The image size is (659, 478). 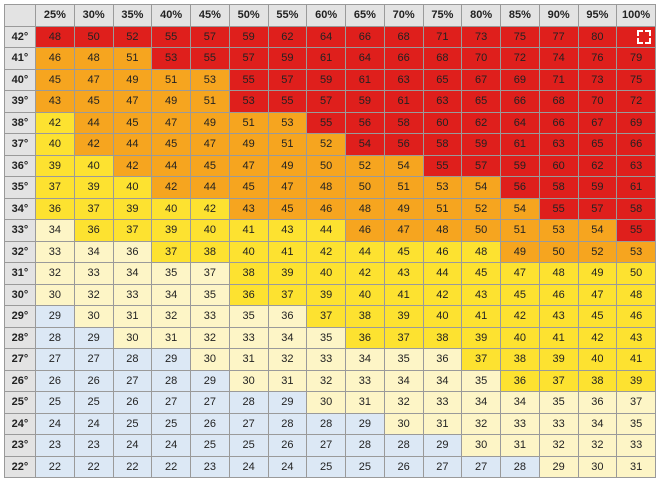 What do you see at coordinates (287, 402) in the screenshot?
I see `table-cell: 29` at bounding box center [287, 402].